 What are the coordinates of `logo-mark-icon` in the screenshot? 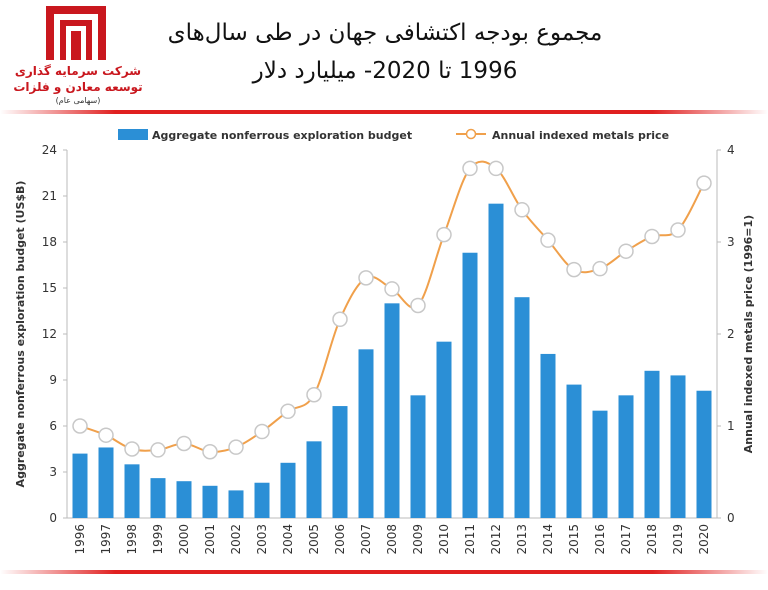 It's located at (76, 33).